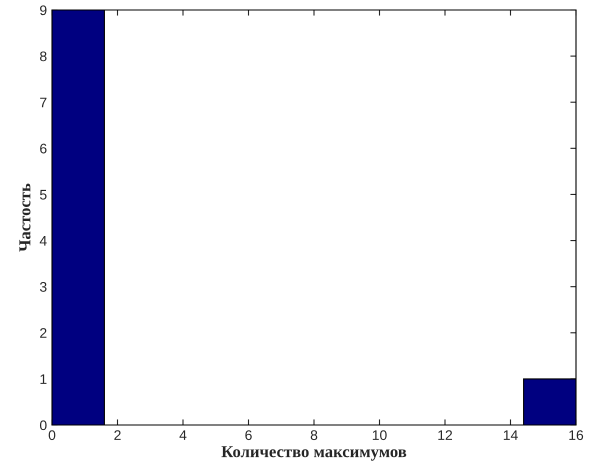 This screenshot has width=594, height=475. What do you see at coordinates (43, 10) in the screenshot?
I see `y-tick-label: 9` at bounding box center [43, 10].